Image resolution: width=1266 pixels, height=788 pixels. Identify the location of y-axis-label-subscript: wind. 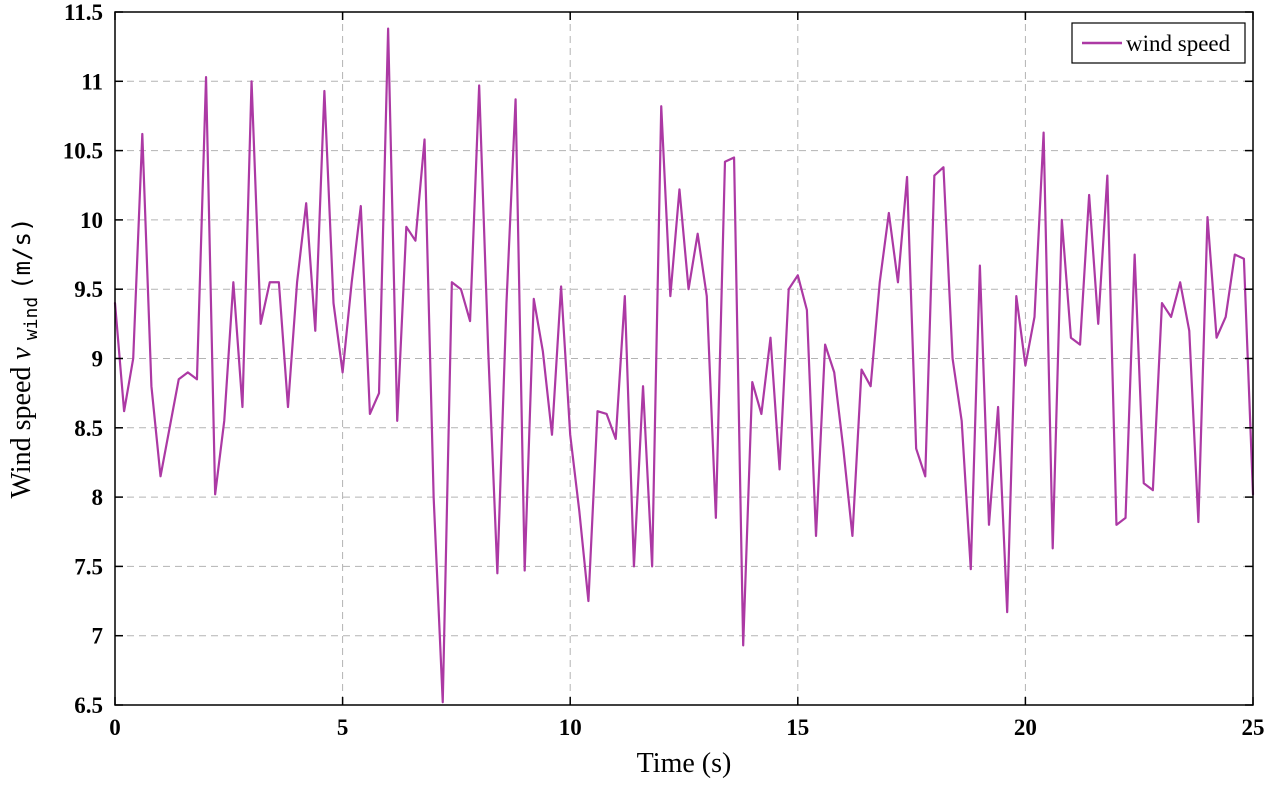
(31, 318).